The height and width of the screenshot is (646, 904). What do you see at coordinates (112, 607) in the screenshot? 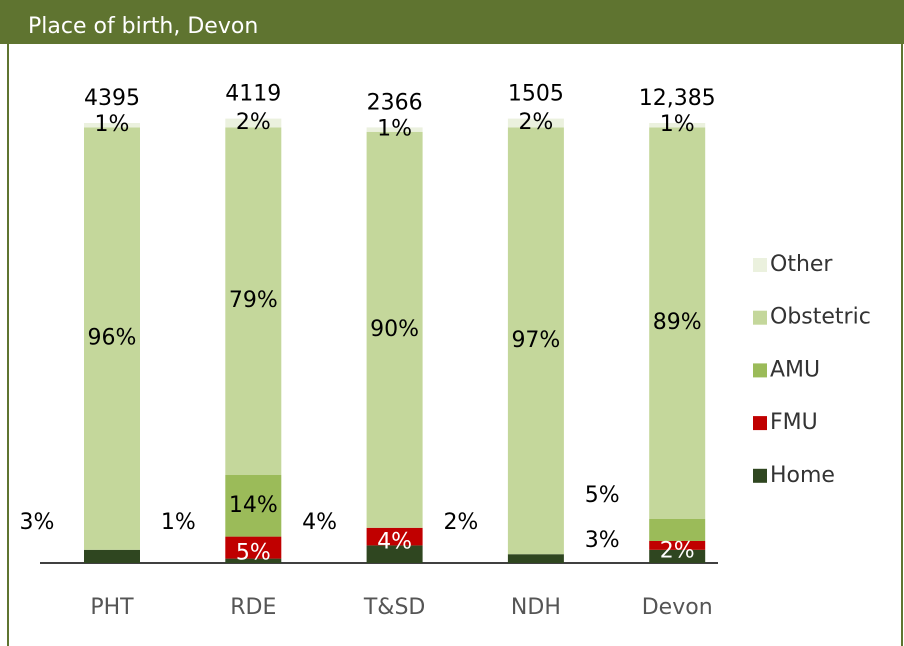
I see `x-tick-label: PHT` at bounding box center [112, 607].